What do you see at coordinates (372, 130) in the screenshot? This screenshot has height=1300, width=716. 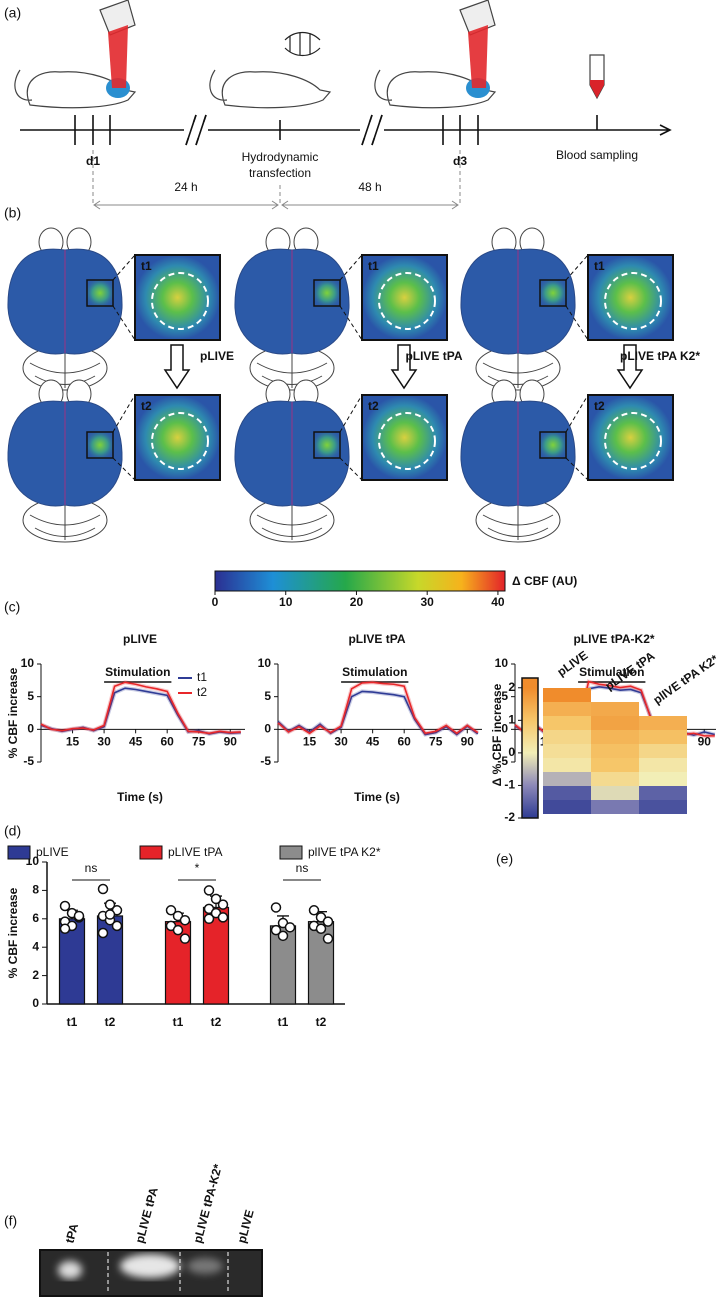 I see `break-gap` at bounding box center [372, 130].